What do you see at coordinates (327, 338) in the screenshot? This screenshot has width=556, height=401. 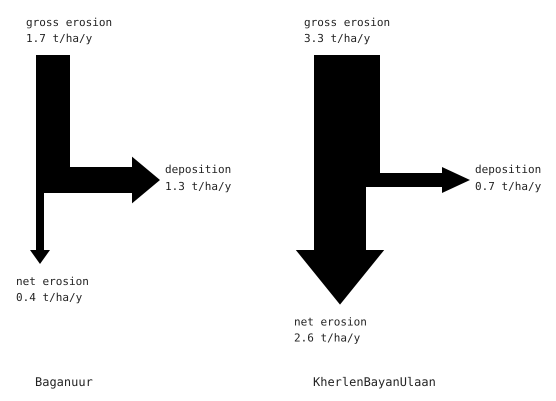 I see `data-label: 2.6 t/ha/y` at bounding box center [327, 338].